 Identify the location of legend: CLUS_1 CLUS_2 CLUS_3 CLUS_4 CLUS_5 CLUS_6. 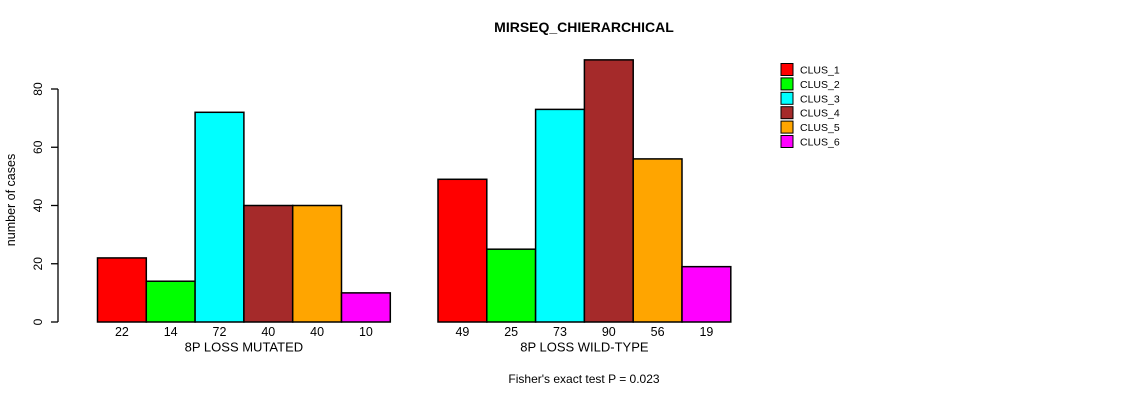
(810, 106).